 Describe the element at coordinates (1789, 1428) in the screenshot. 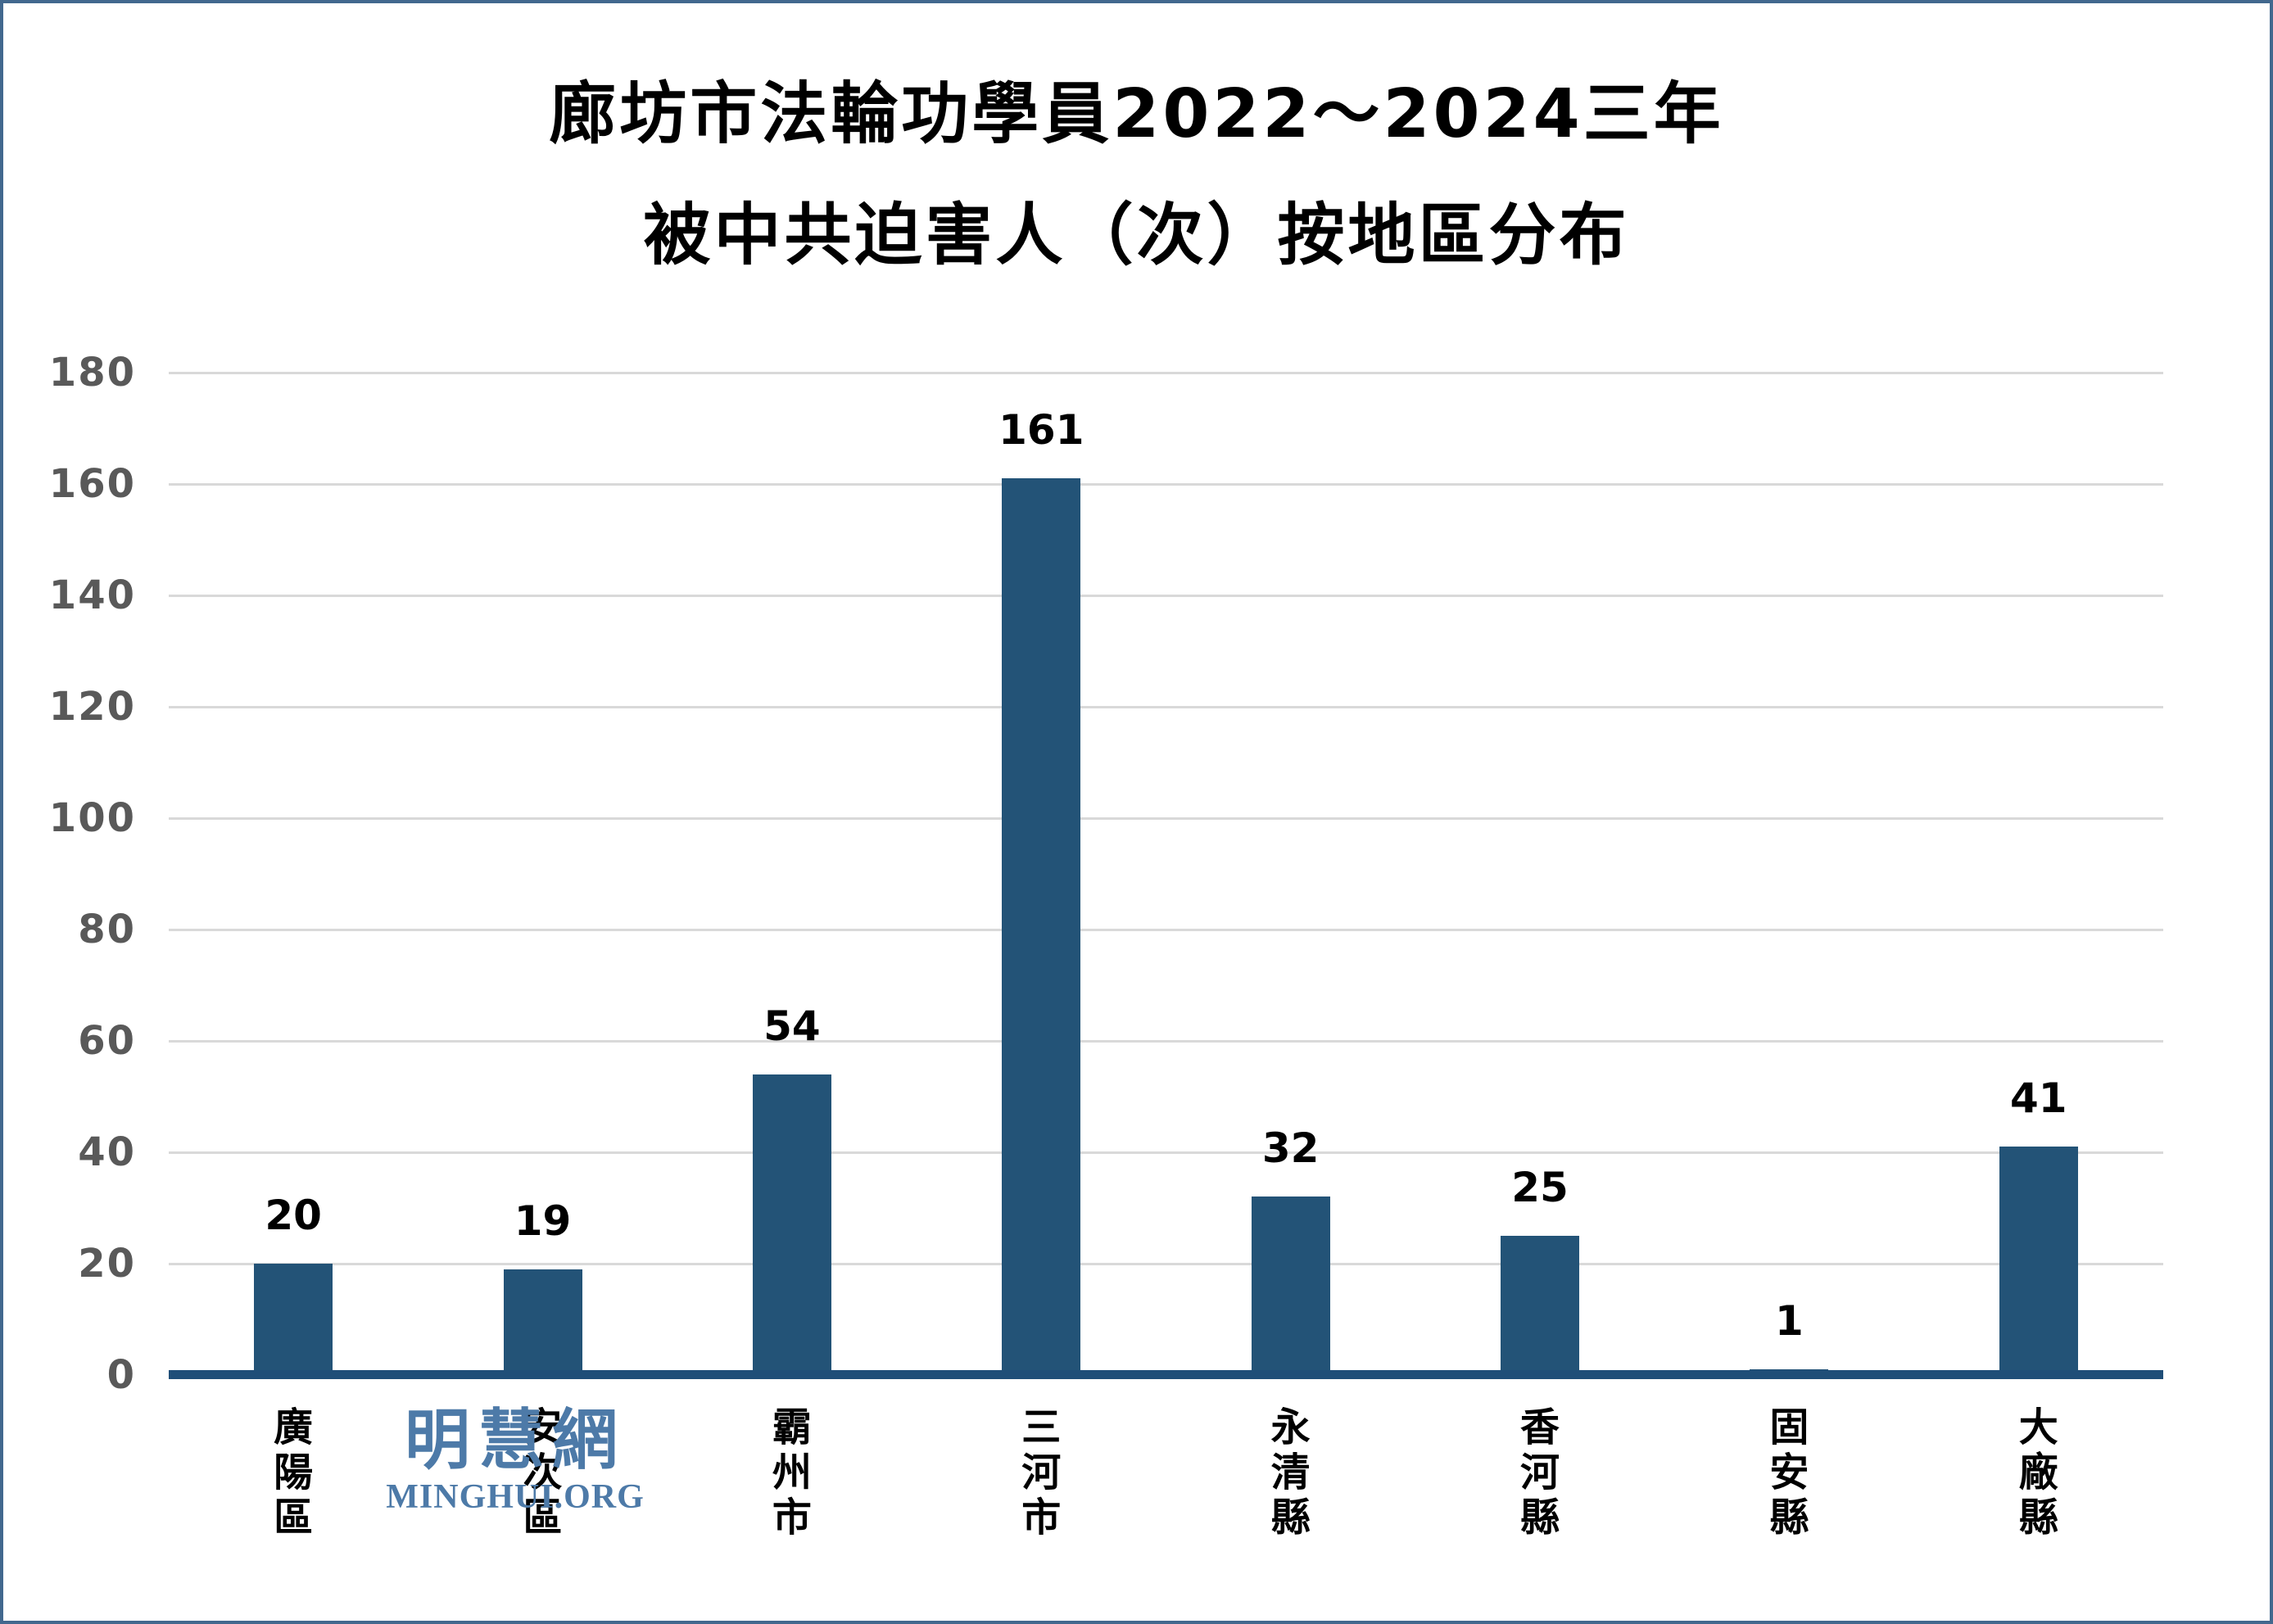

I see `x-category-char: 固` at that location.